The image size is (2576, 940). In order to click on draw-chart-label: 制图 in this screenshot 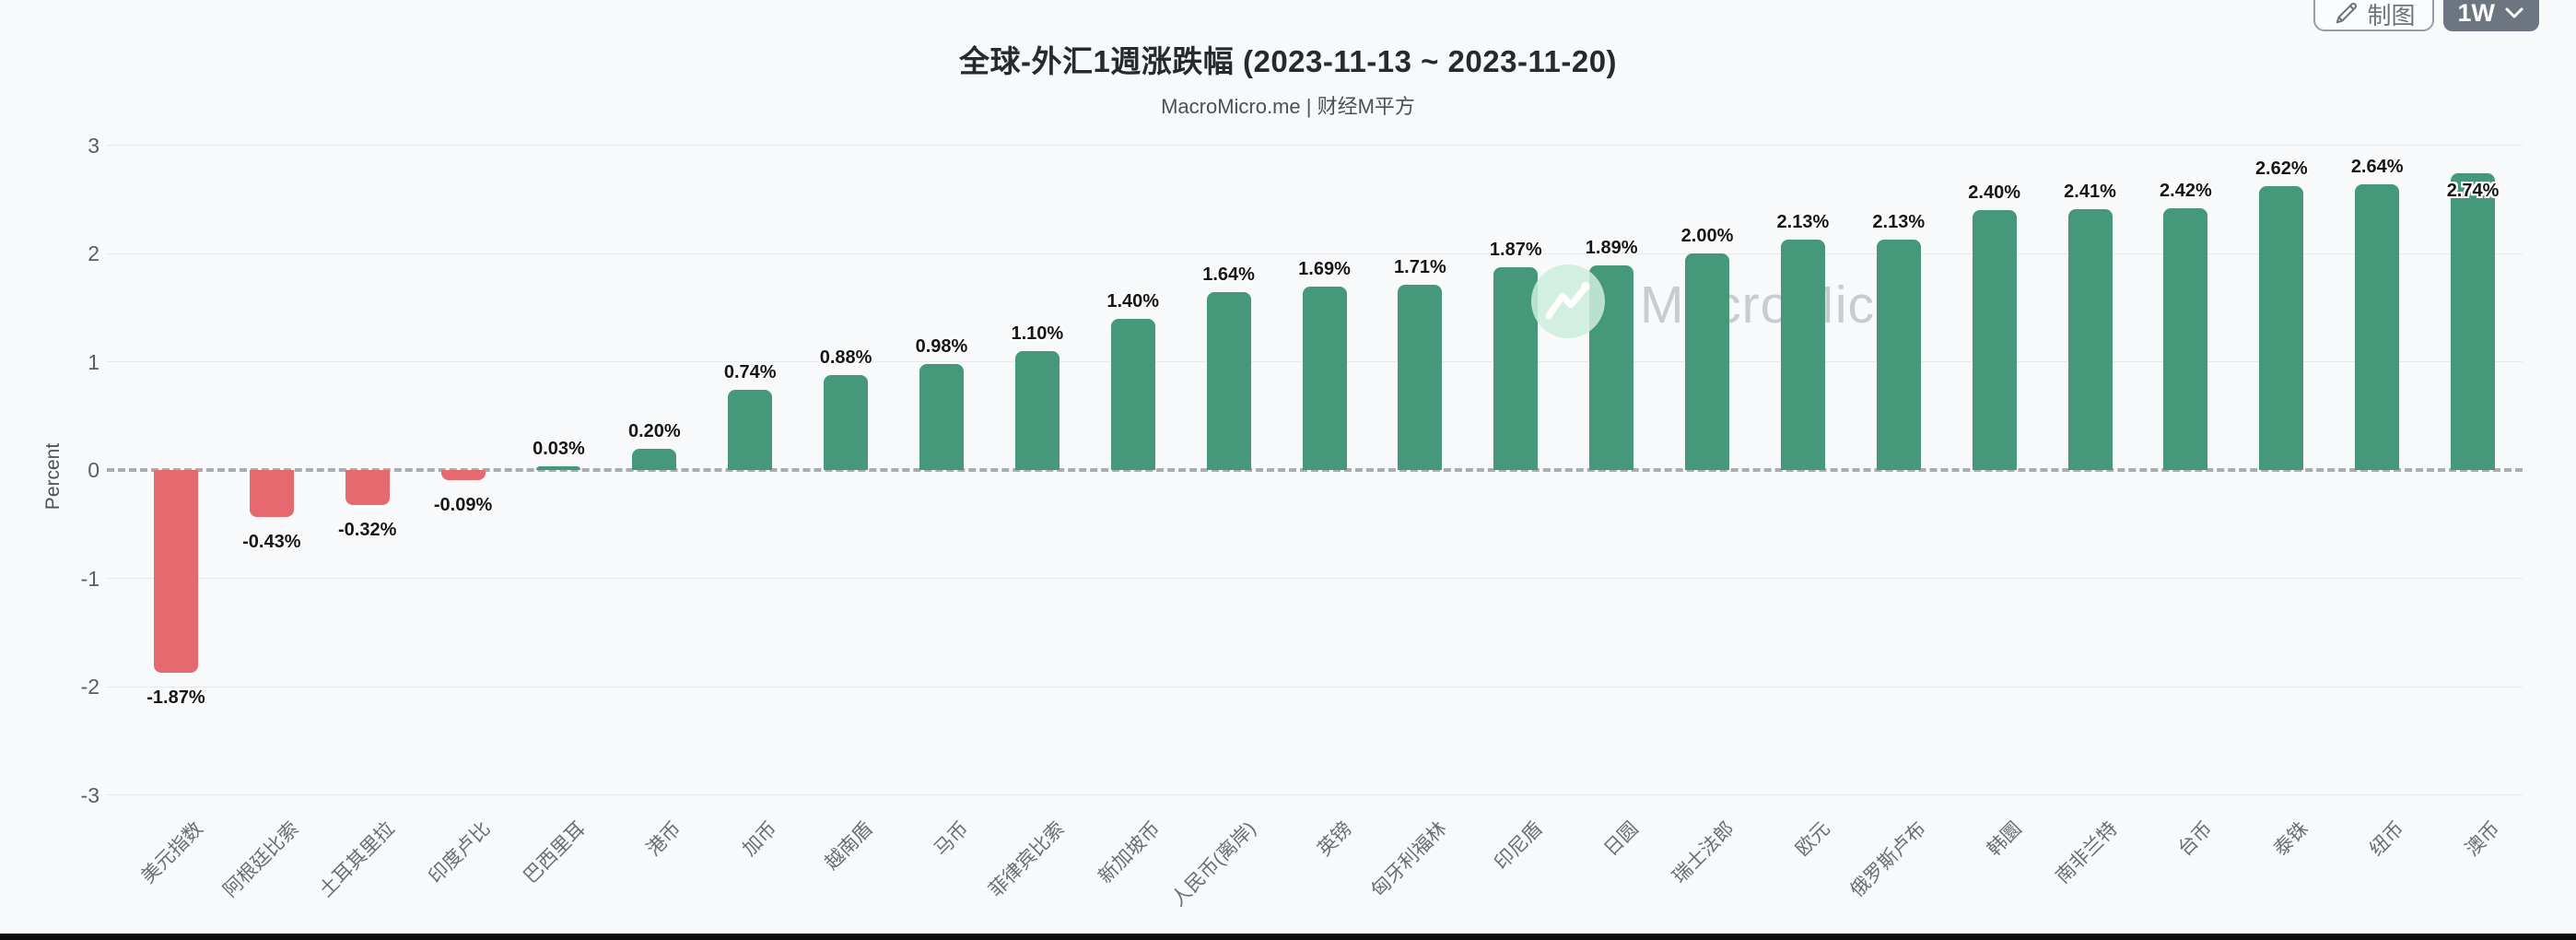, I will do `click(2391, 15)`.